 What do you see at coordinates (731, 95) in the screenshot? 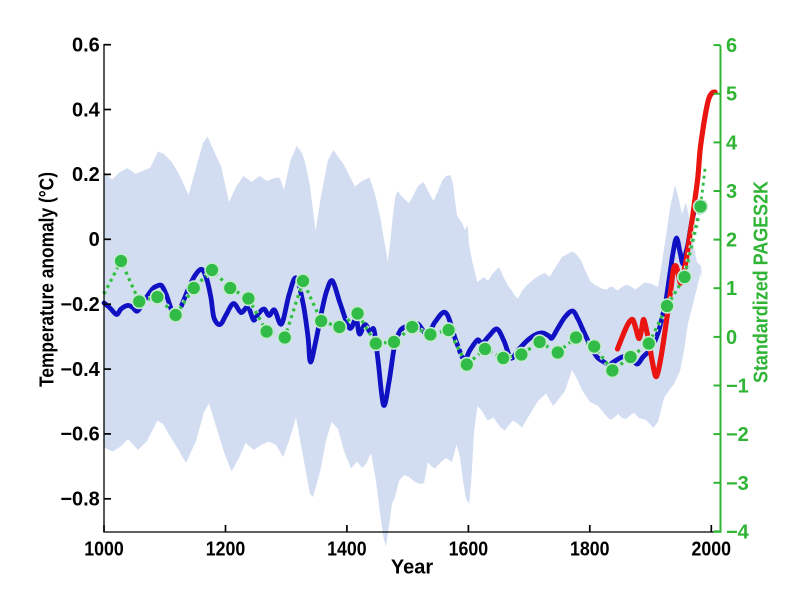
I see `svg-text: 5` at bounding box center [731, 95].